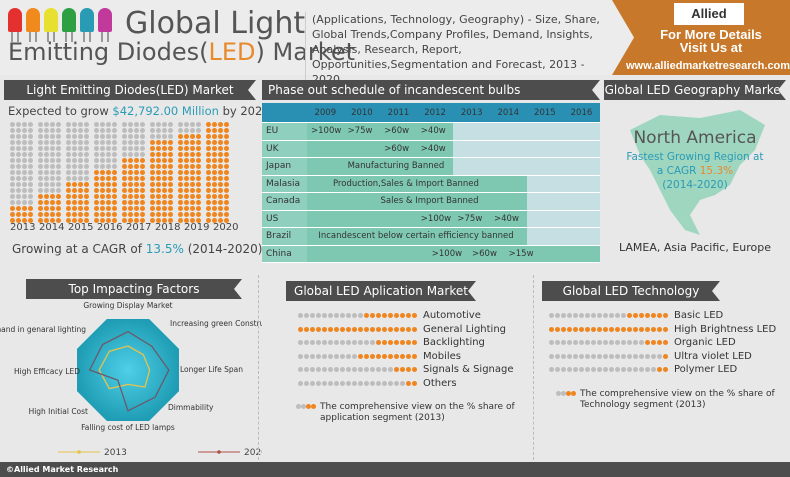  What do you see at coordinates (197, 227) in the screenshot?
I see `year-label: 2019` at bounding box center [197, 227].